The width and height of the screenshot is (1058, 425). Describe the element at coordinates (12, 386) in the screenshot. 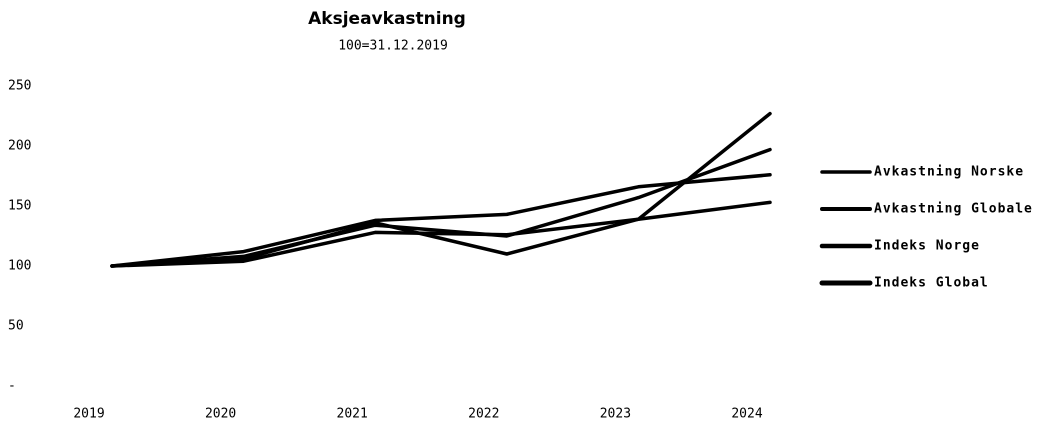

I see `y-tick-label: -` at that location.